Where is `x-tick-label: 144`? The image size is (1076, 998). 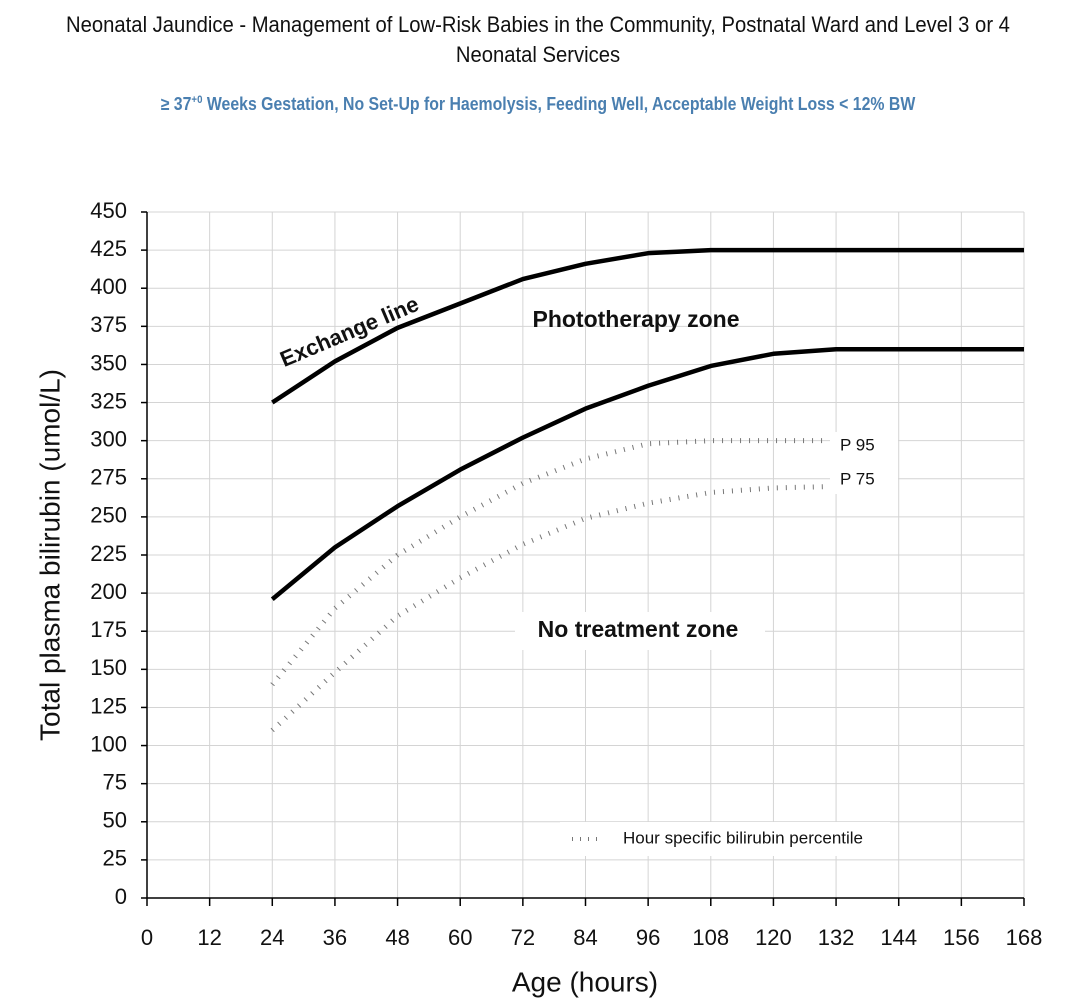 x-tick-label: 144 is located at coordinates (898, 937).